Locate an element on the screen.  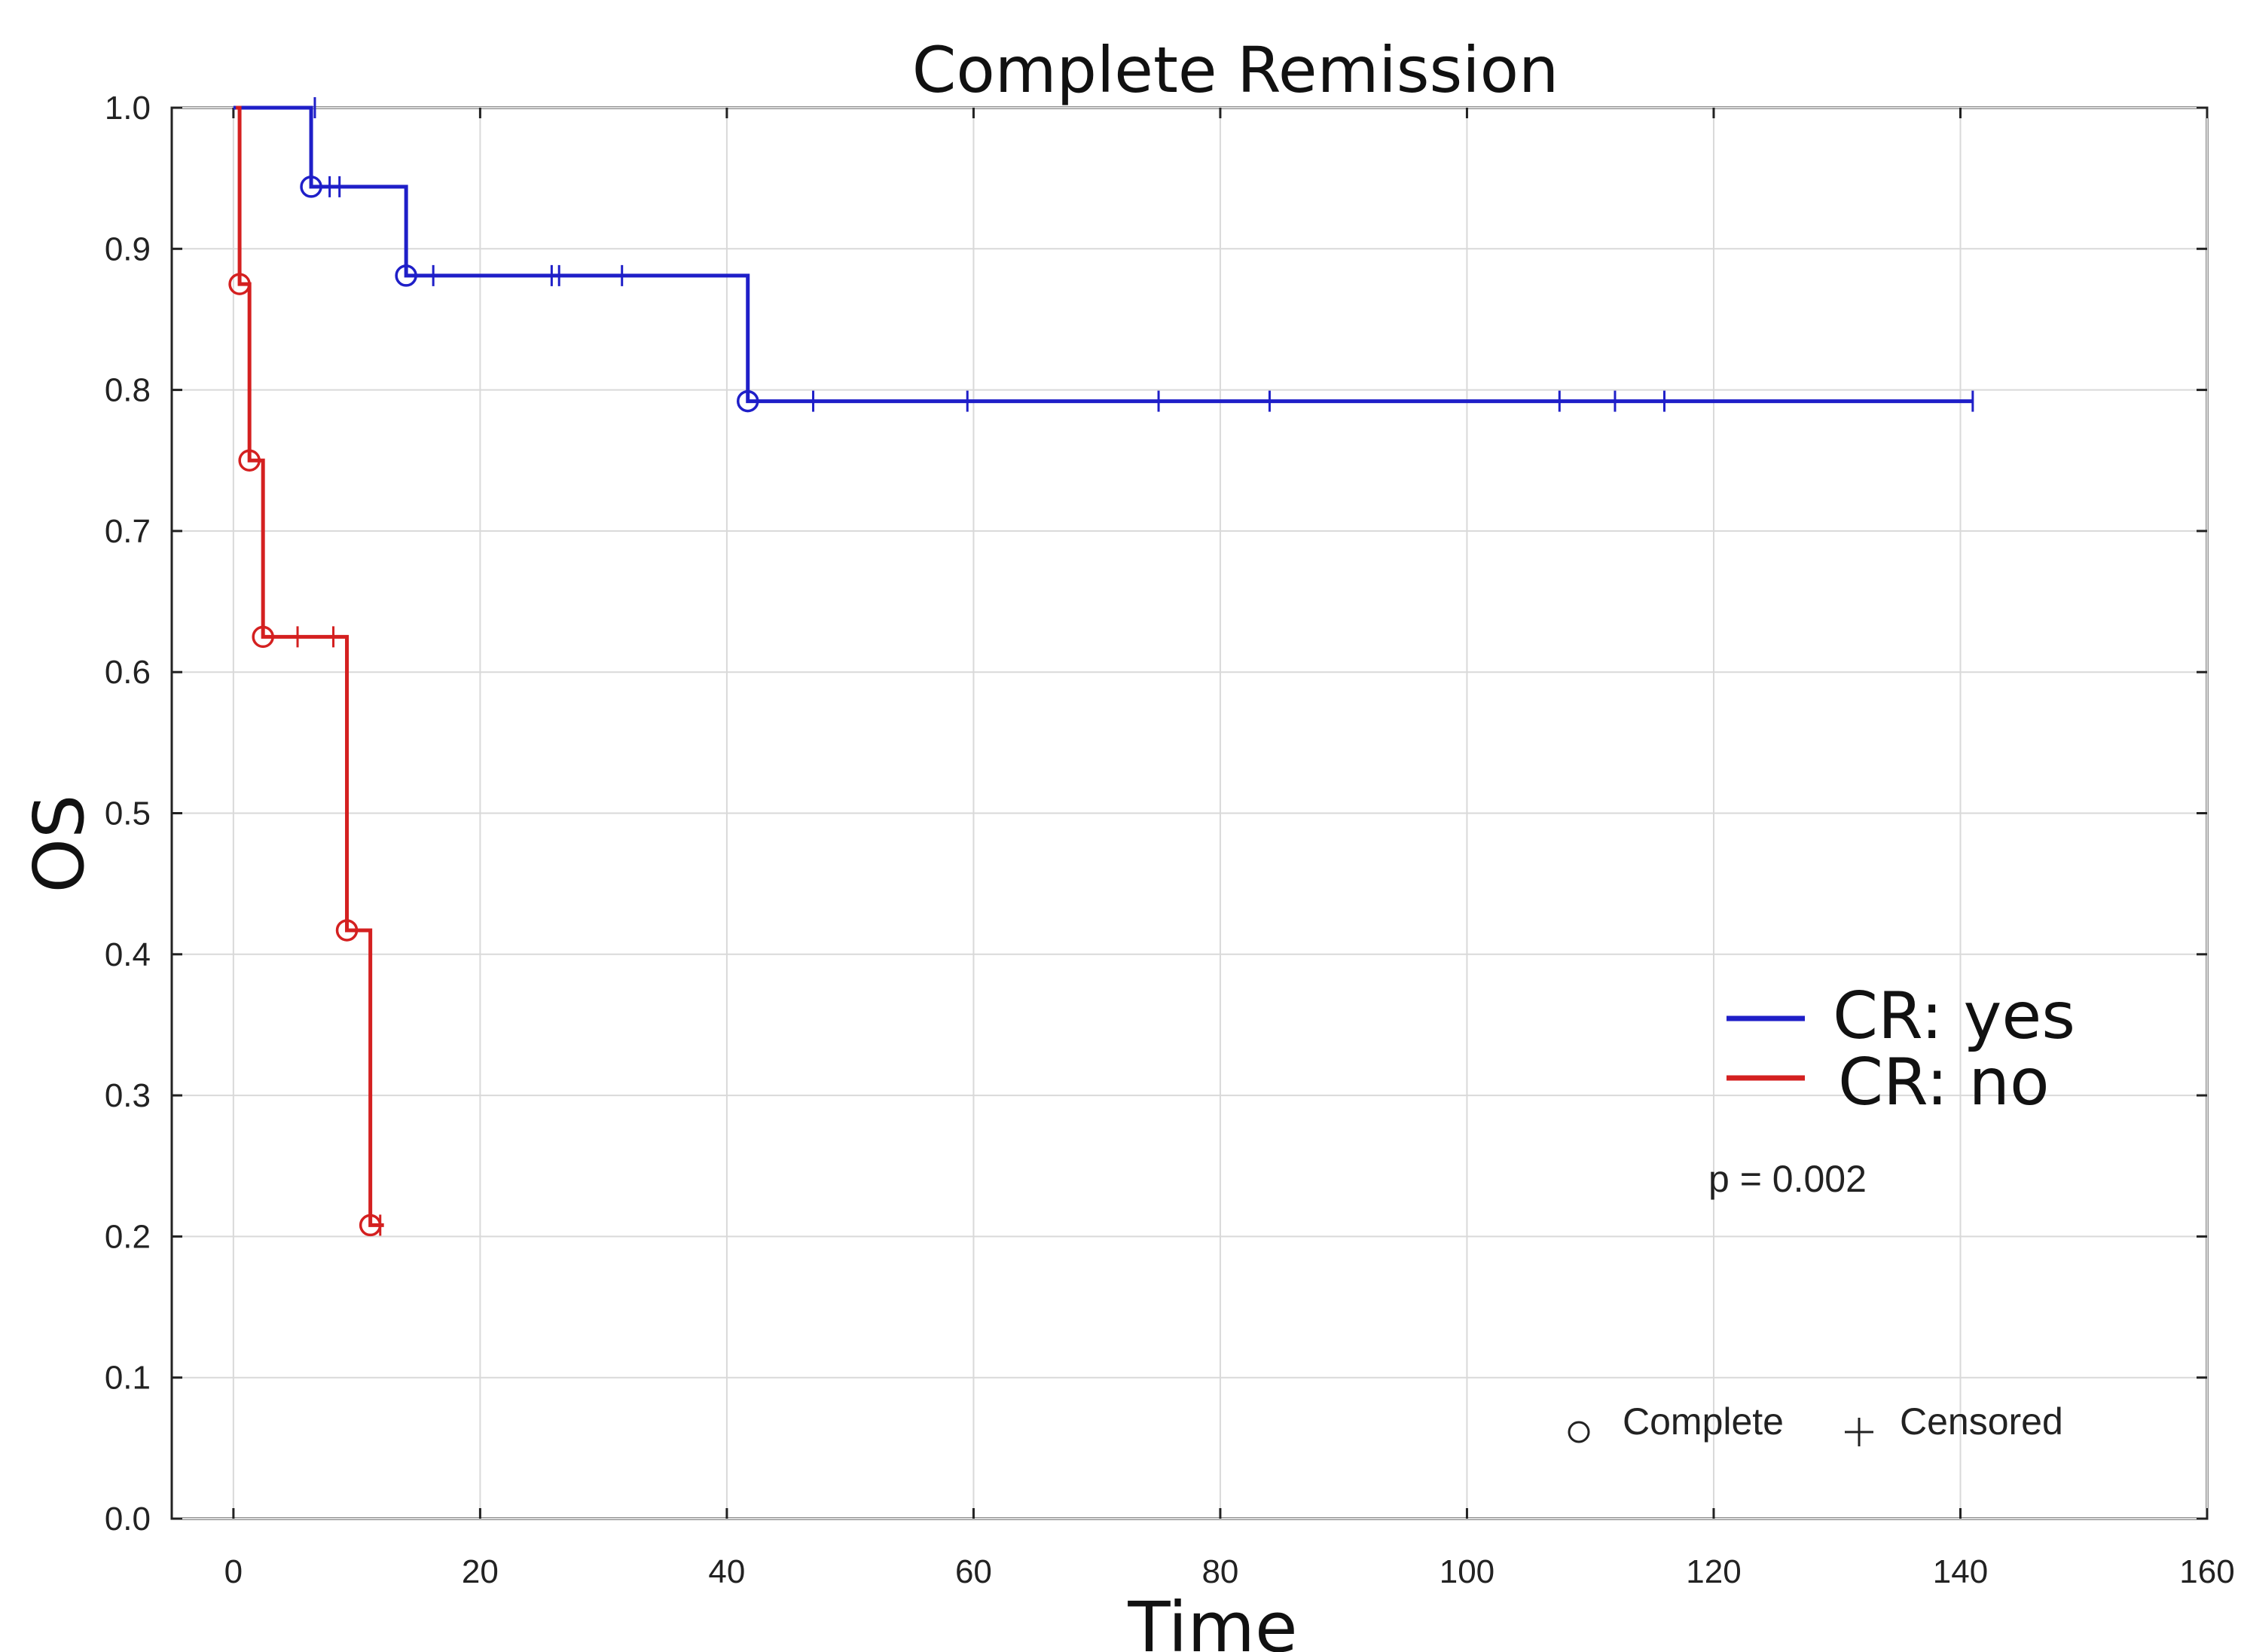
chart-title: Complete Remission is located at coordinates (1235, 70).